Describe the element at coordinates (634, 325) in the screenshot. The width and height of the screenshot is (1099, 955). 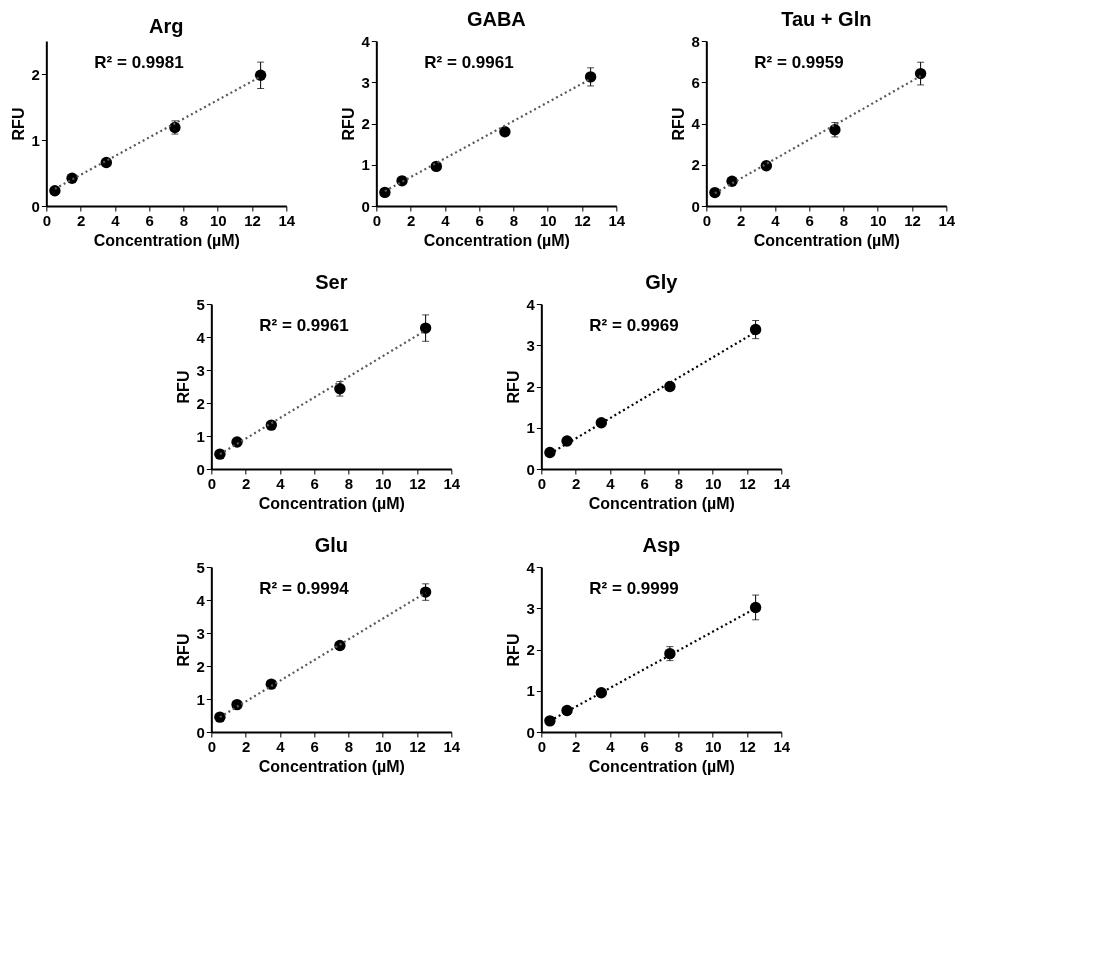
I see `annotation: R² = 0.9969` at that location.